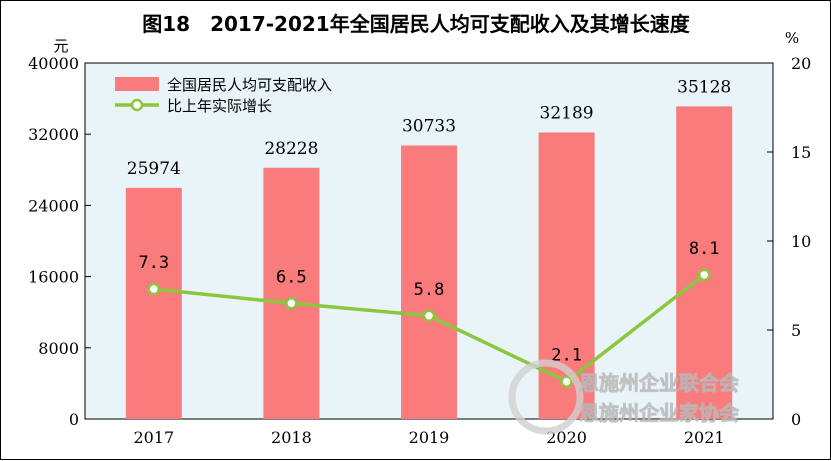 The width and height of the screenshot is (831, 461). I want to click on right-axis: % 0 5 10 15 20, so click(789, 229).